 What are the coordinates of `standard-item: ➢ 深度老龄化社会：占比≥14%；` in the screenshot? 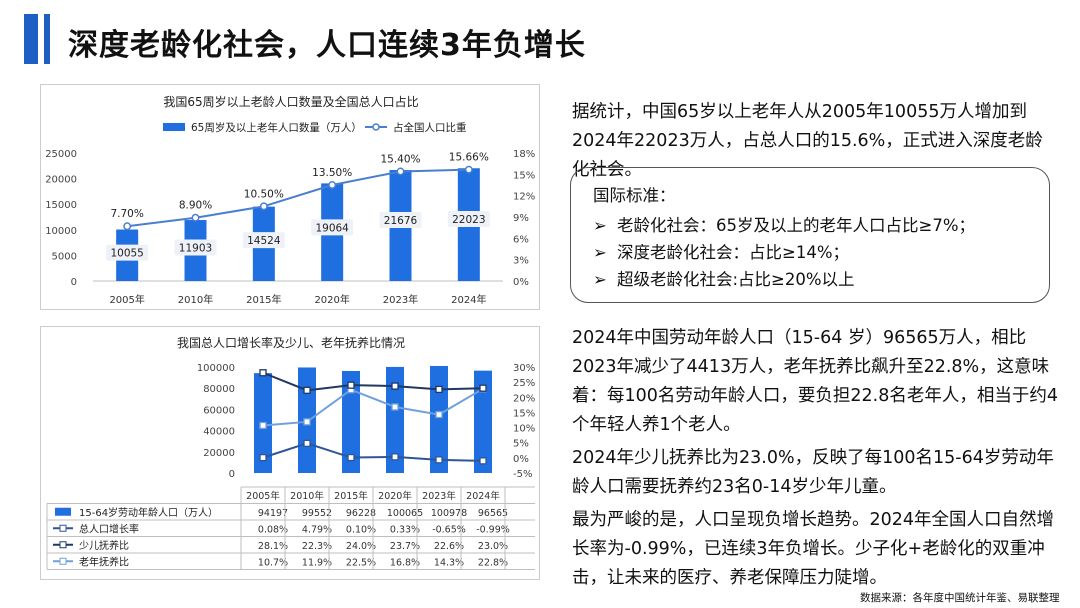 It's located at (721, 251).